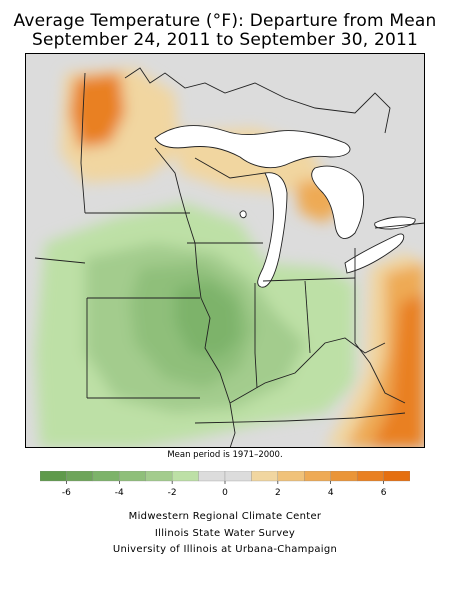 The image size is (450, 600). Describe the element at coordinates (272, 230) in the screenshot. I see `lake-michigan` at that location.